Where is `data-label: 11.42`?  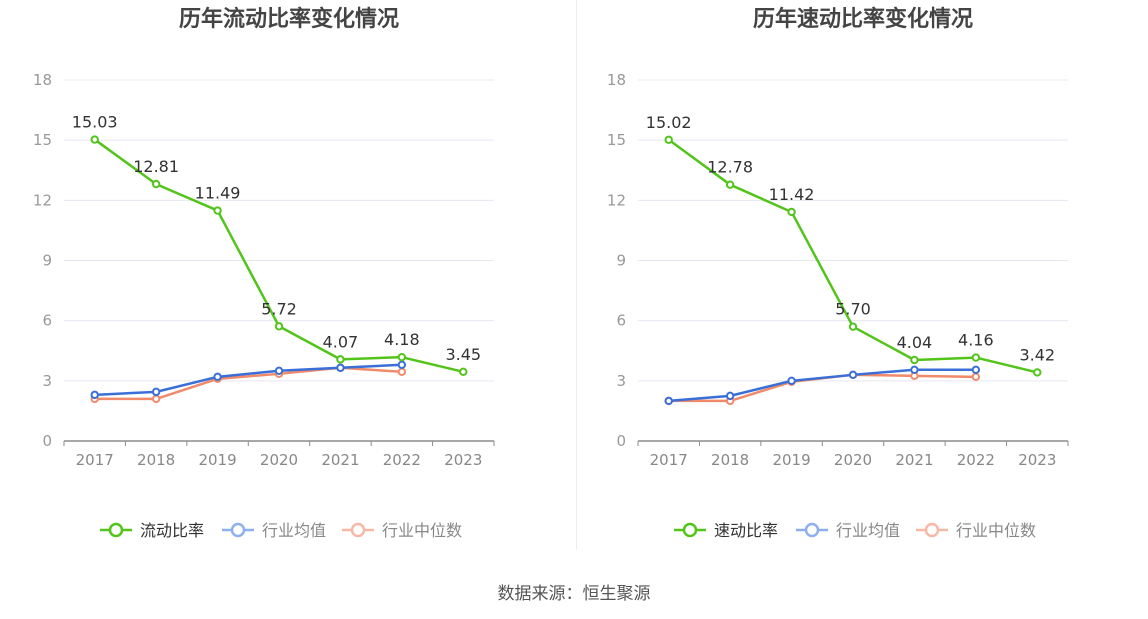
data-label: 11.42 is located at coordinates (792, 194).